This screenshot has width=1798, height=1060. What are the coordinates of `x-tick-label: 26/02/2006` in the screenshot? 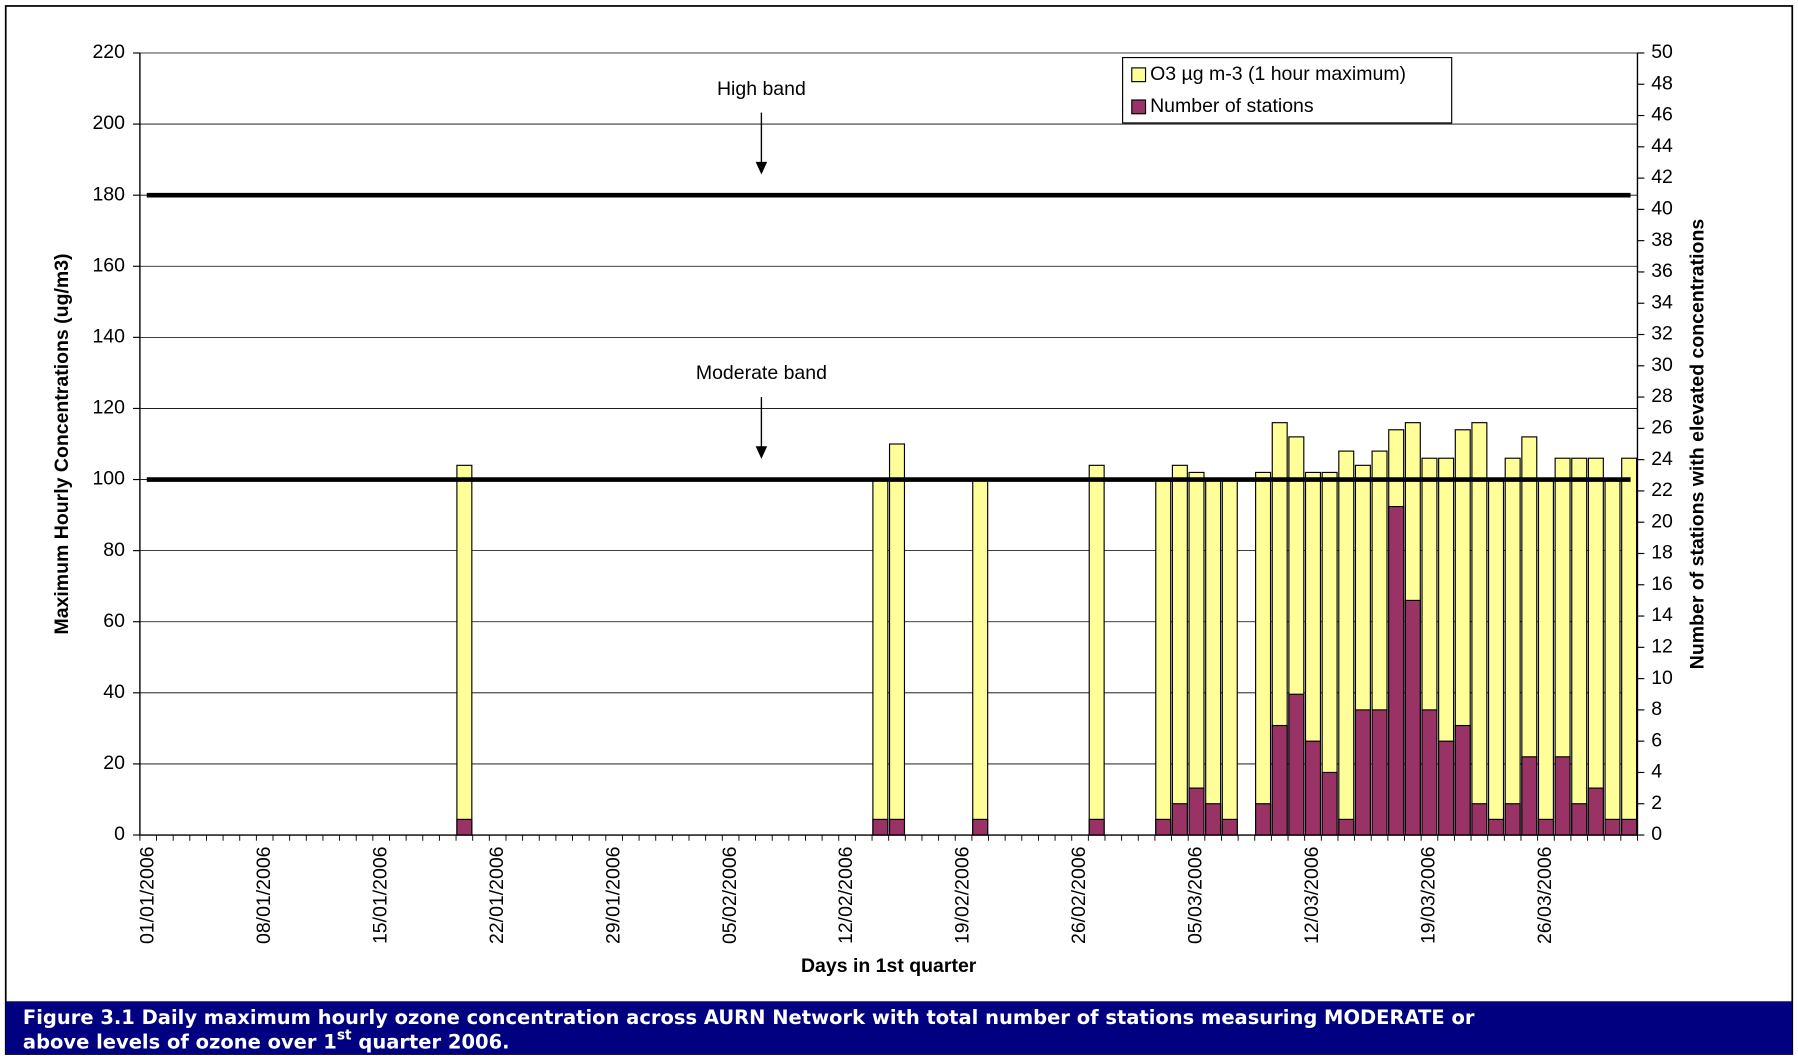 It's located at (1079, 895).